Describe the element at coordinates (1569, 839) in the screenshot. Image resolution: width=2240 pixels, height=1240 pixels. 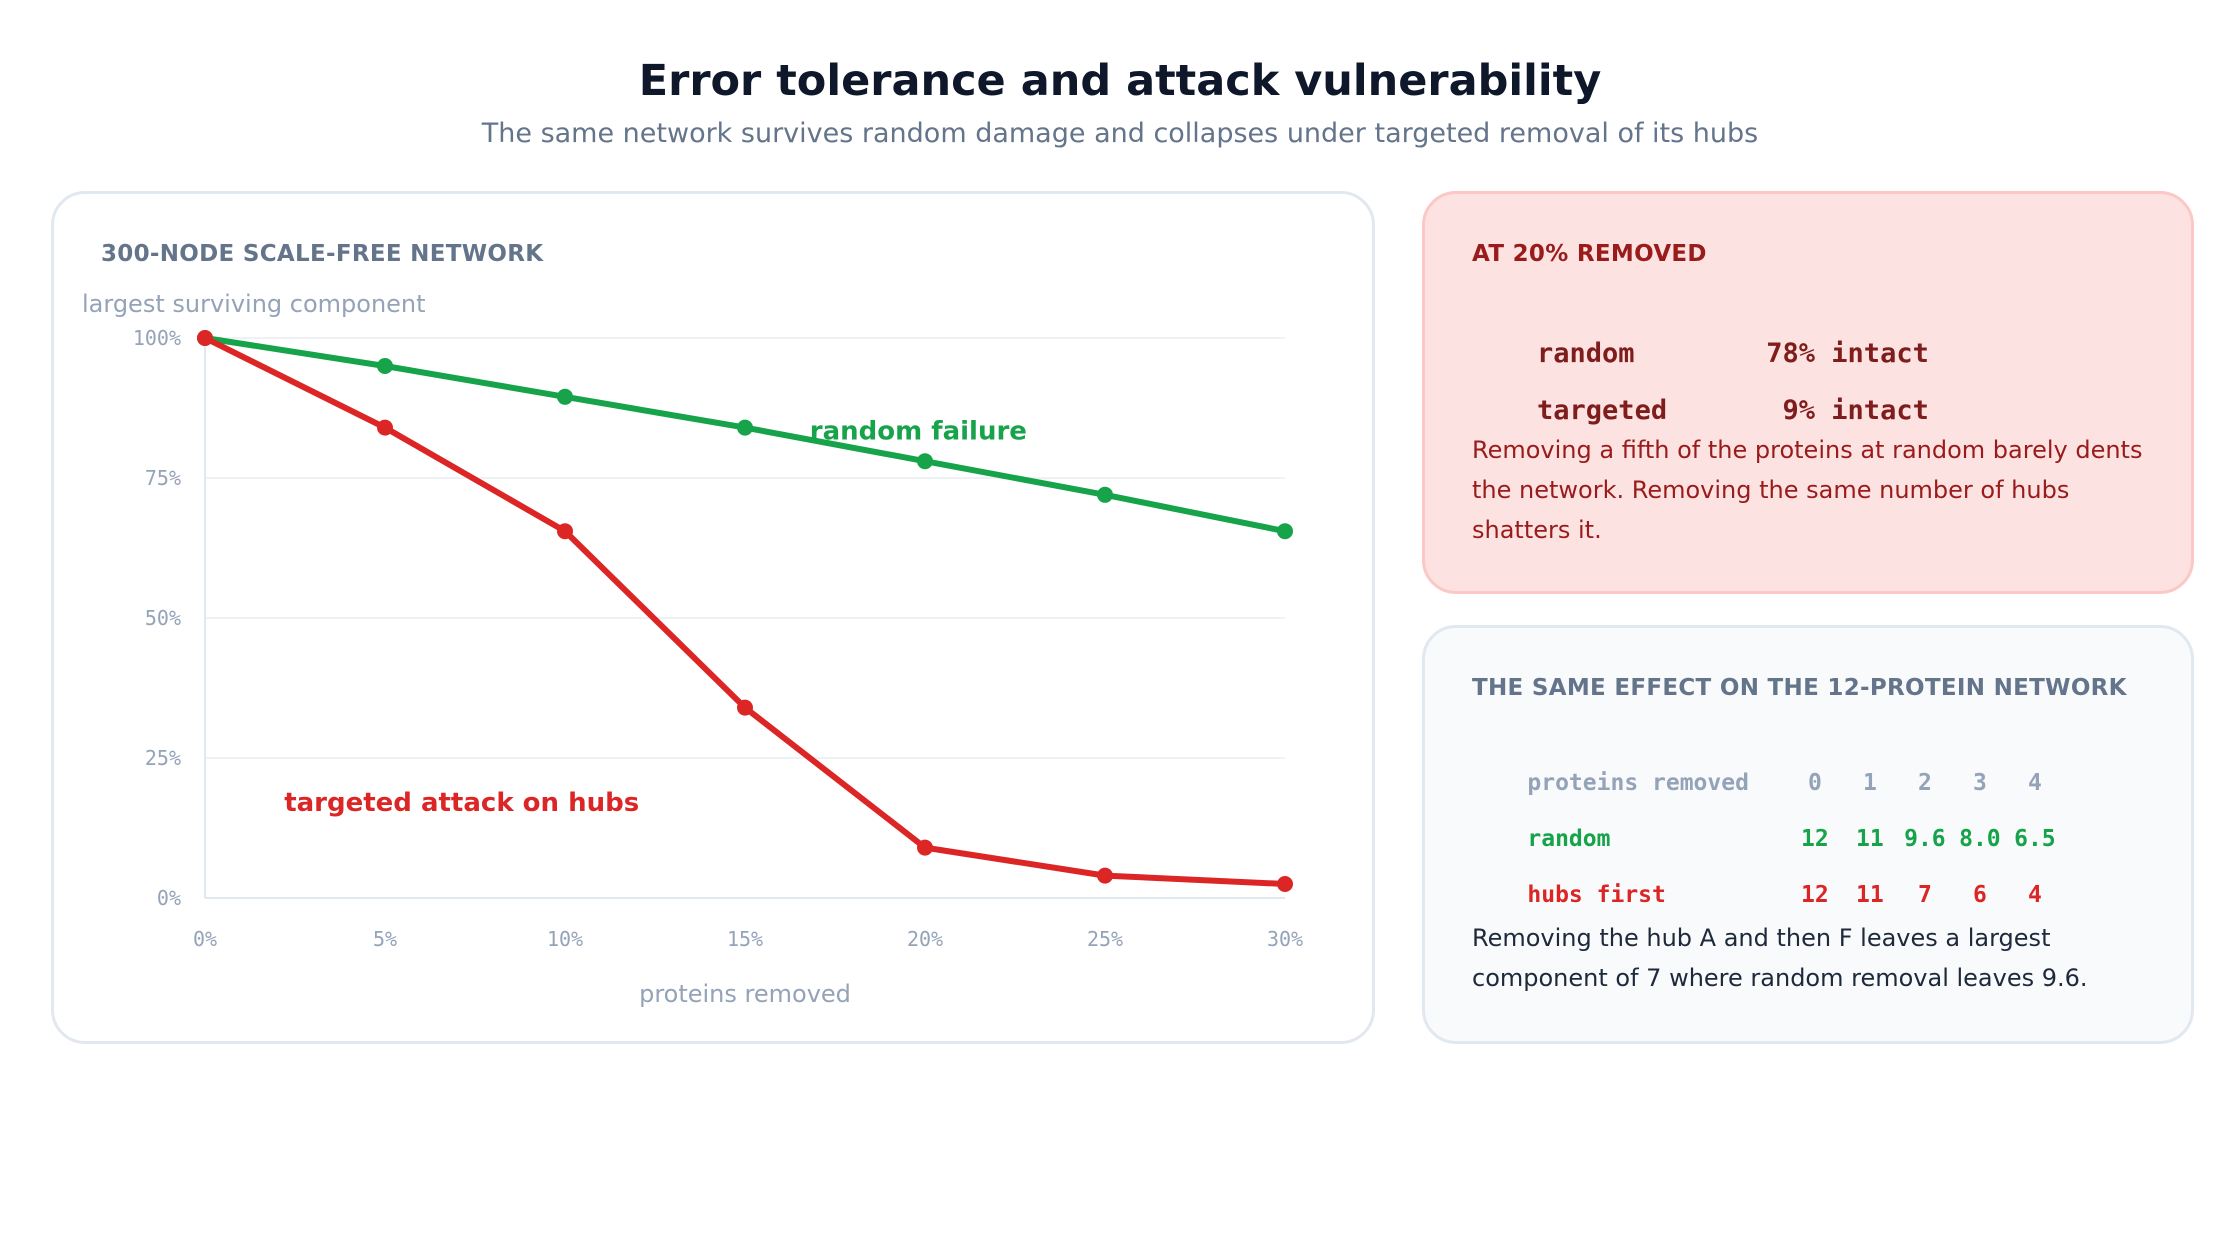
I see `table-row-label: random` at that location.